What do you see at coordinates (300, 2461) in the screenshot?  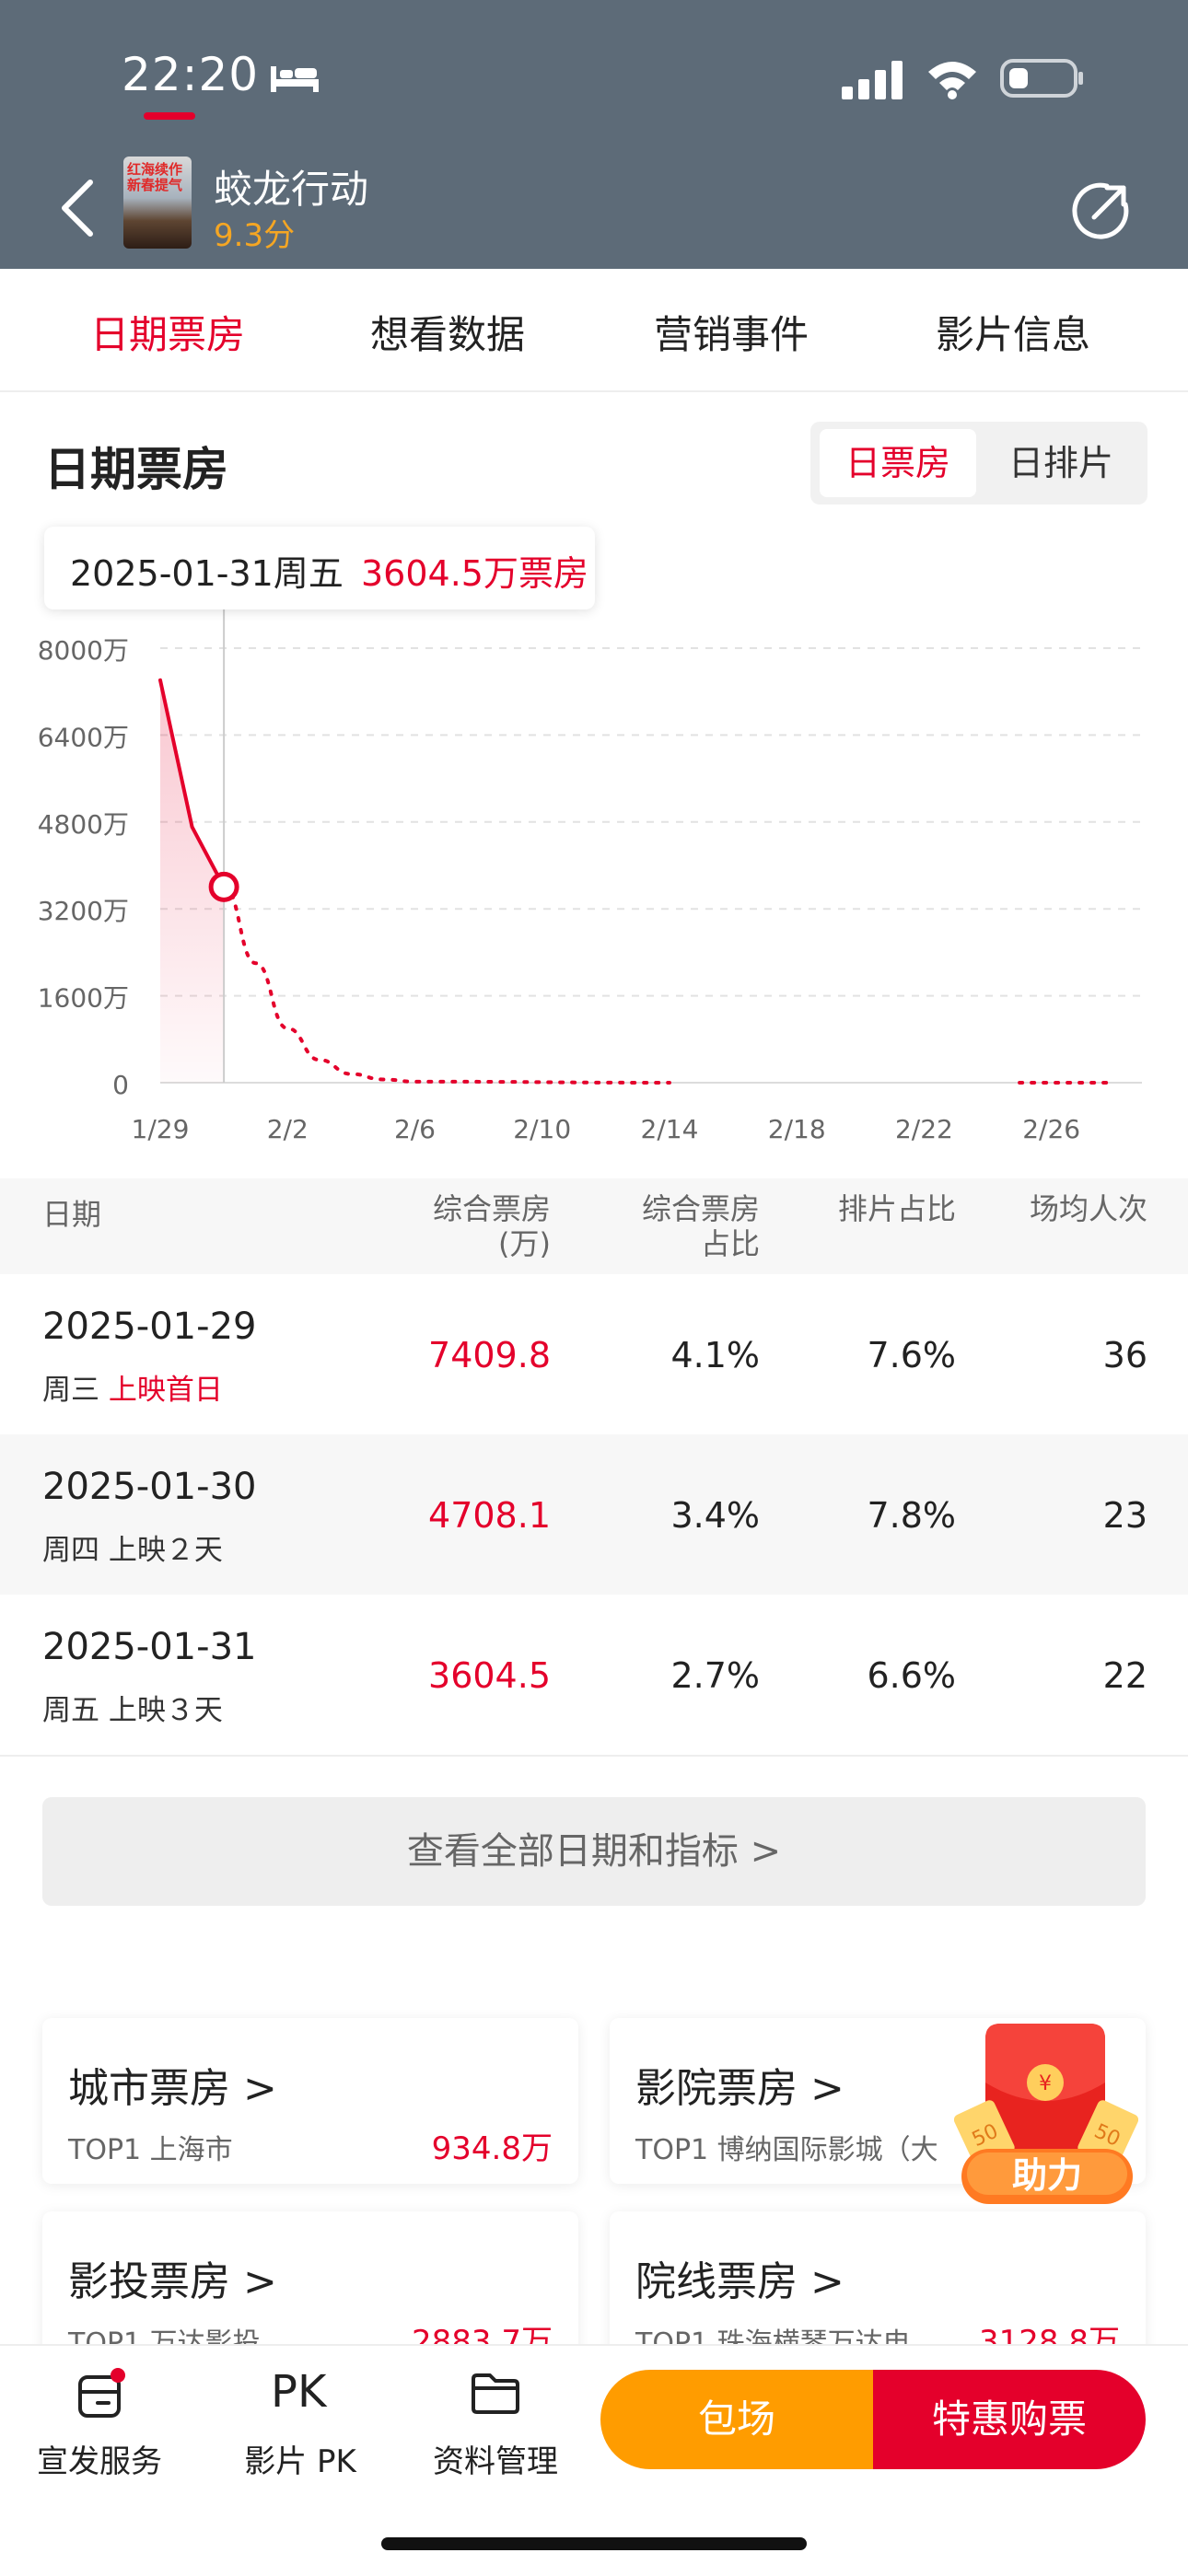 I see `nav-film-pk: 影片 PK` at bounding box center [300, 2461].